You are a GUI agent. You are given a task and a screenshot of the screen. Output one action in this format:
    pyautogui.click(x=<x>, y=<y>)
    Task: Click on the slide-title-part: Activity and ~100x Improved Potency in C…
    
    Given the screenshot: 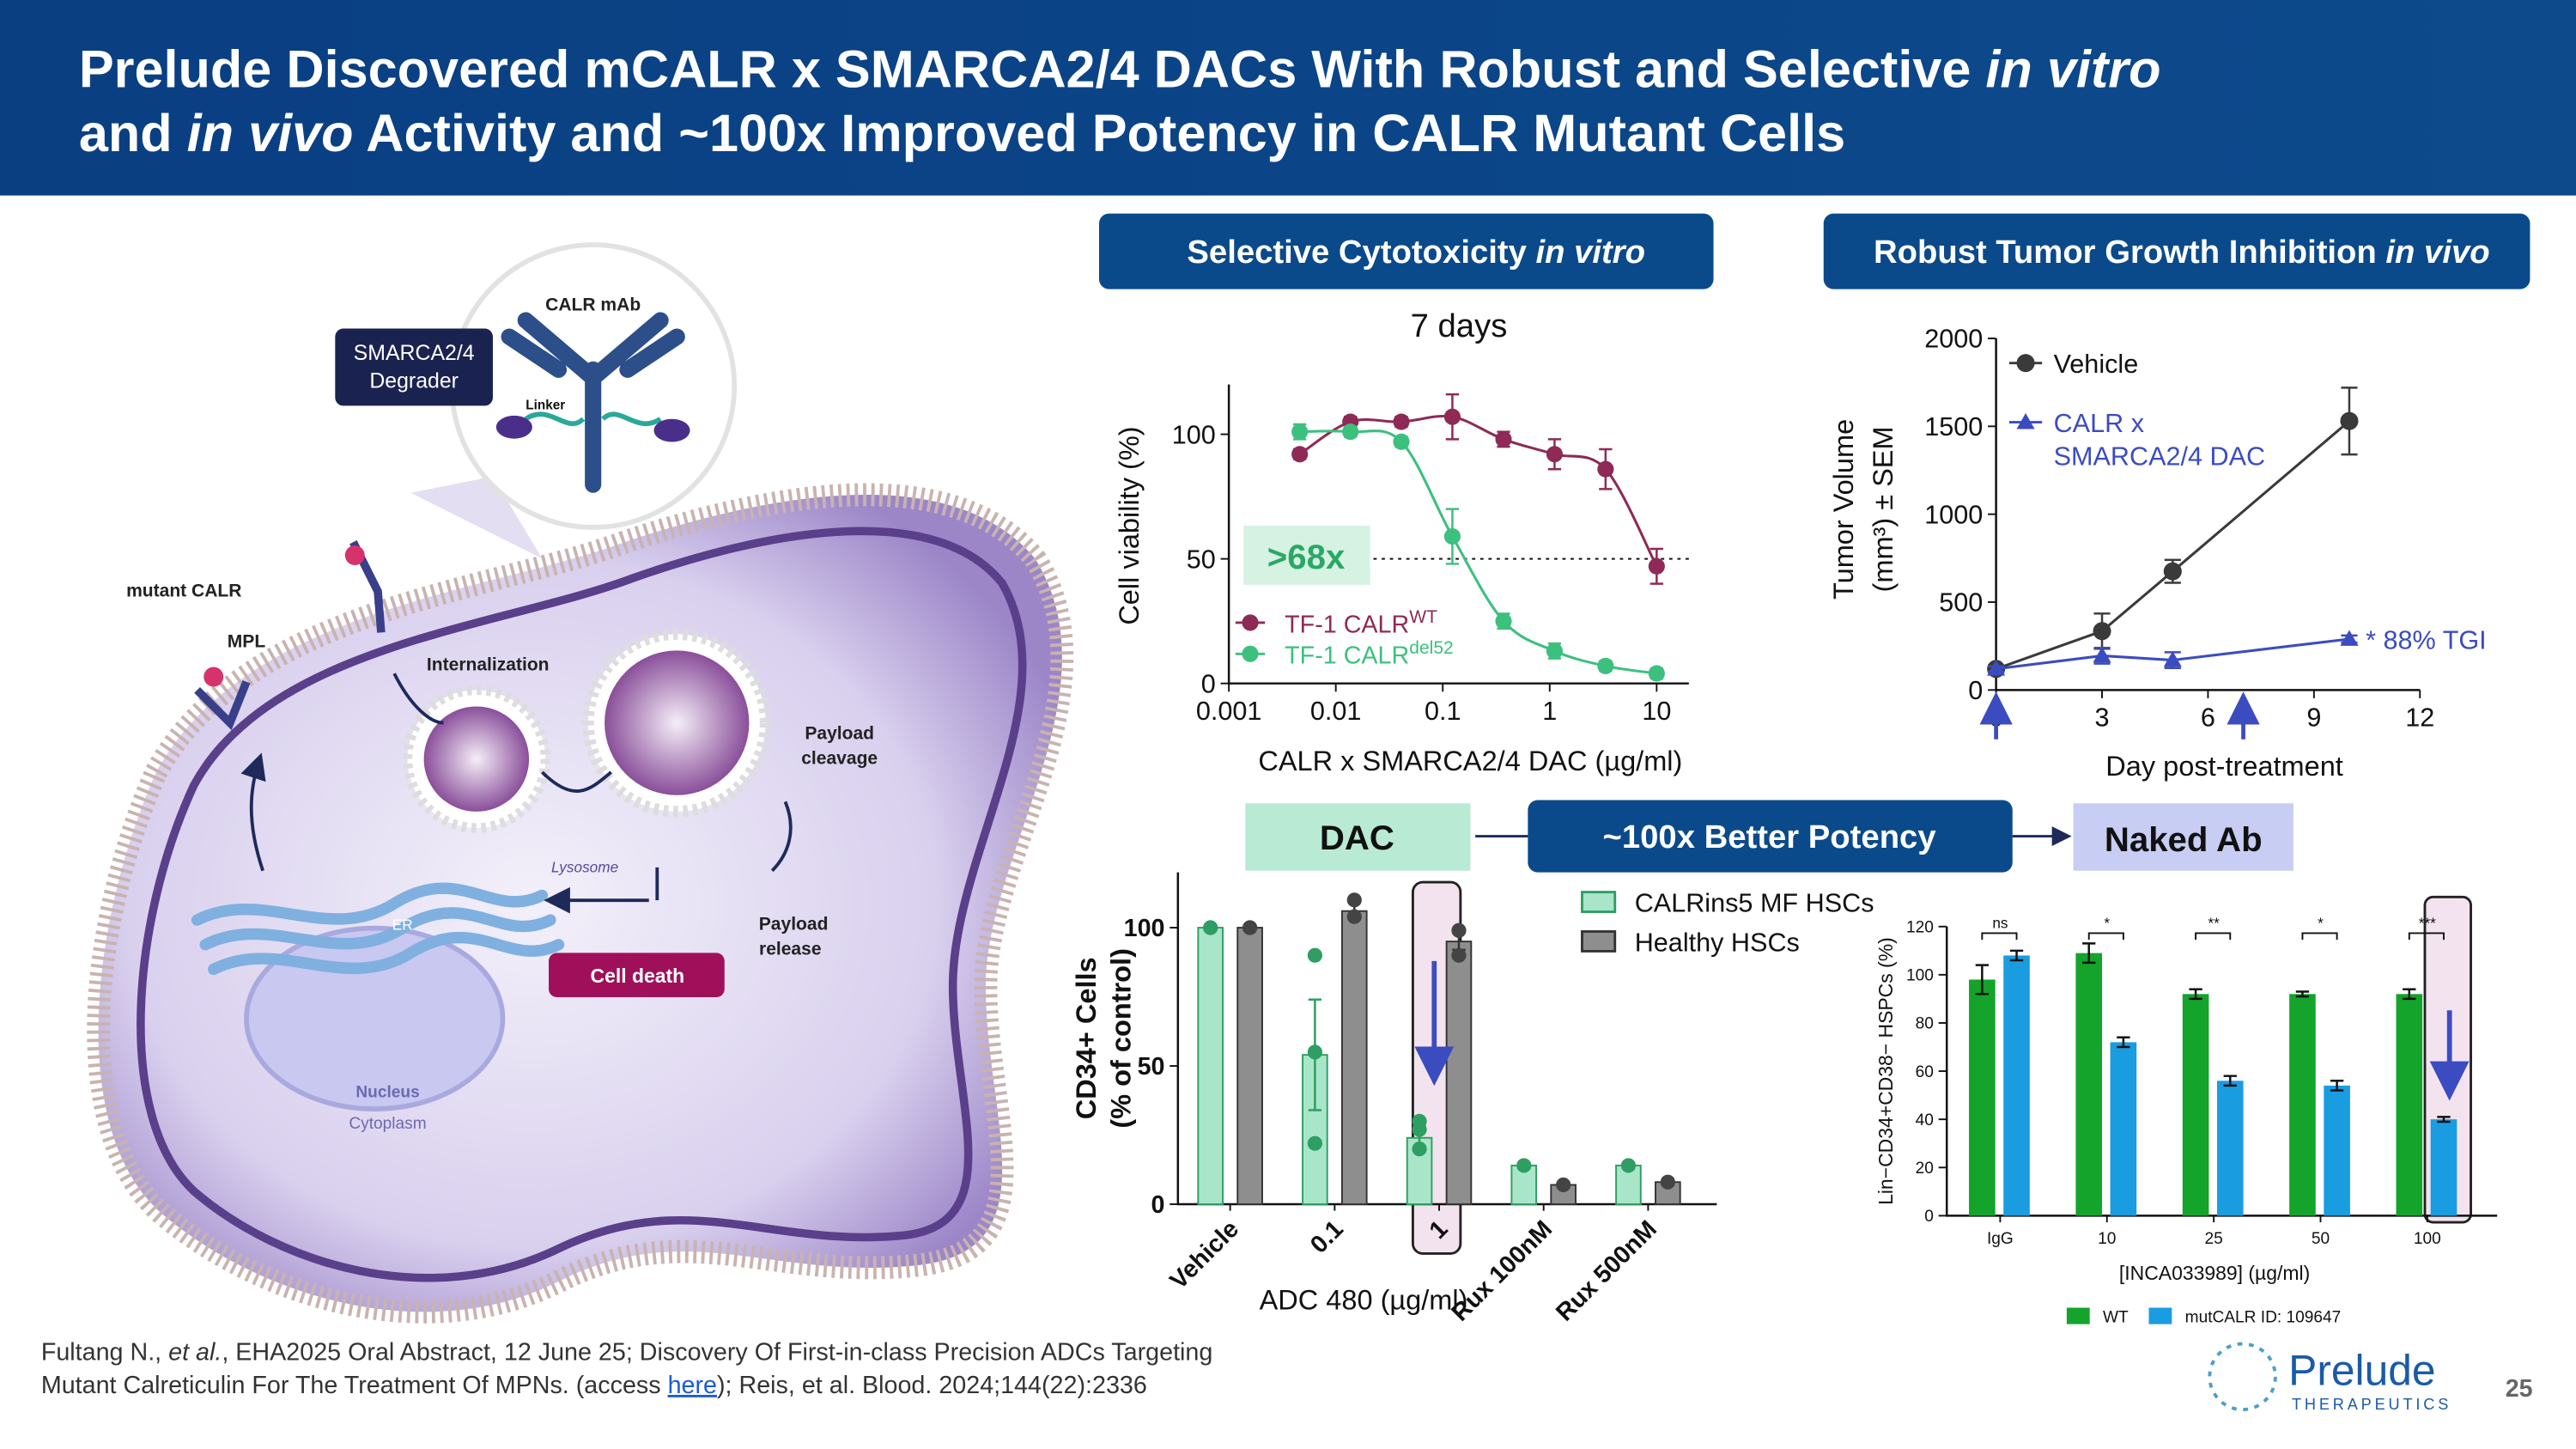 What is the action you would take?
    pyautogui.click(x=1100, y=133)
    